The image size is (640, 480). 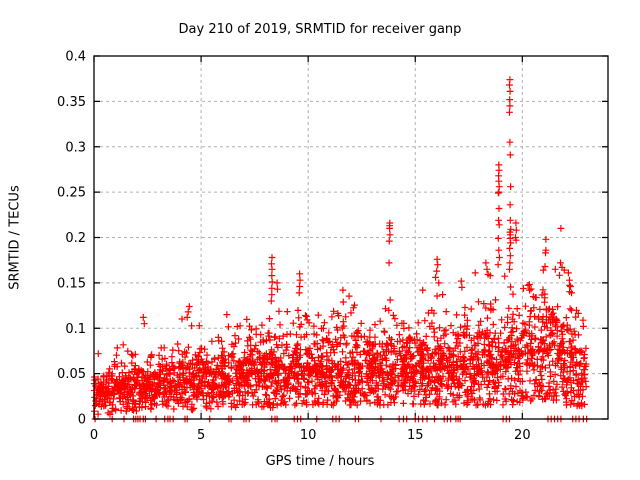 What do you see at coordinates (71, 193) in the screenshot?
I see `y-tick-label: 0.25` at bounding box center [71, 193].